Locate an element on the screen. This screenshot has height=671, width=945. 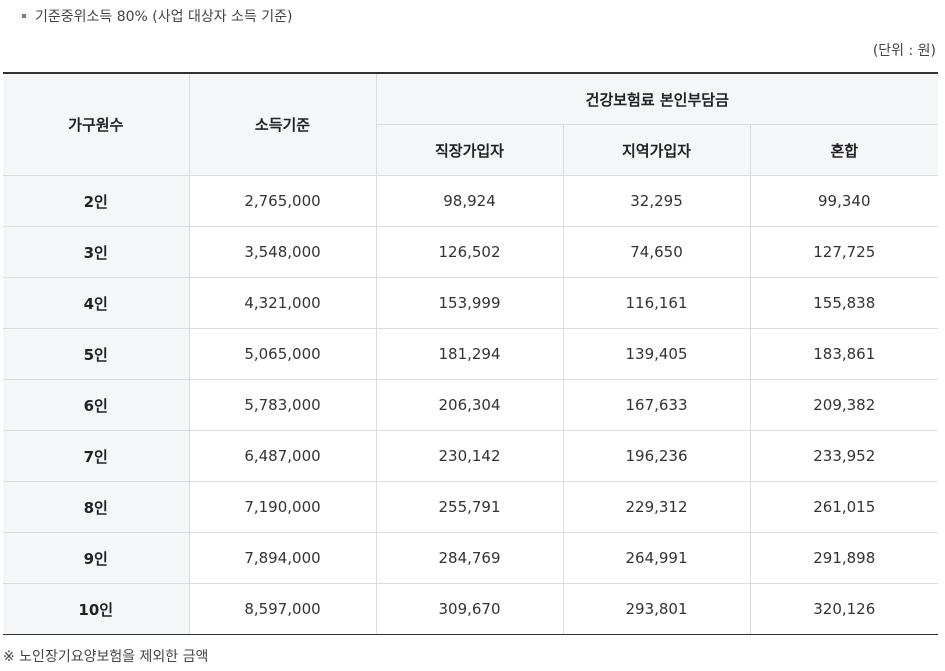
table-row: 5인 5,065,000 181,294 139,405 183,861 is located at coordinates (471, 354).